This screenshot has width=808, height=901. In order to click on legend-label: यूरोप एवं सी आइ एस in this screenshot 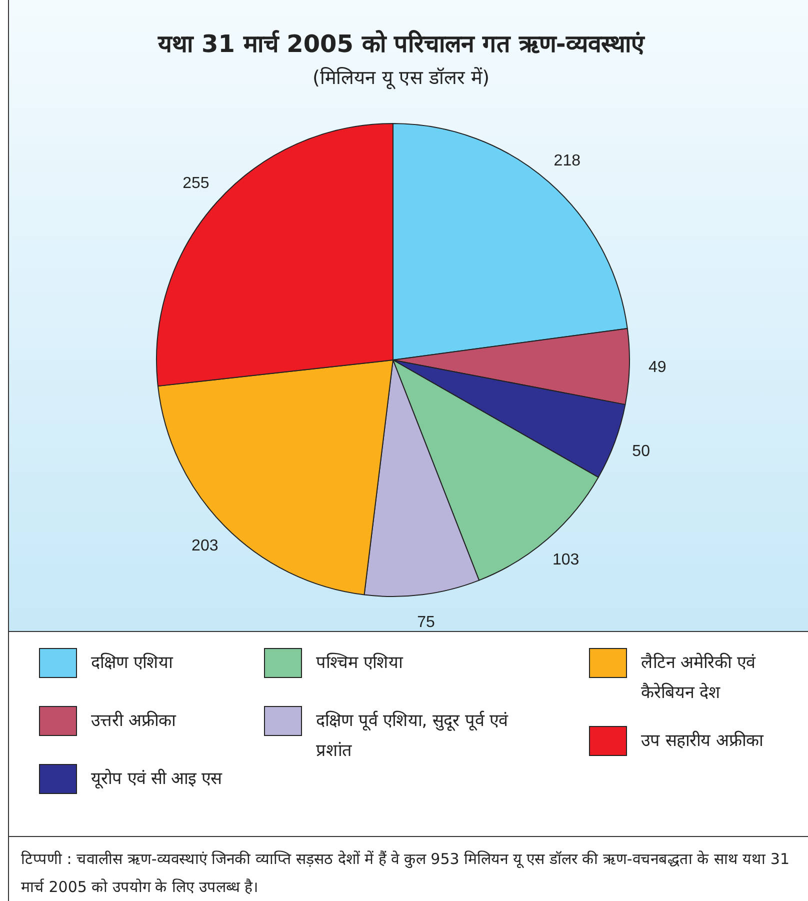, I will do `click(156, 779)`.